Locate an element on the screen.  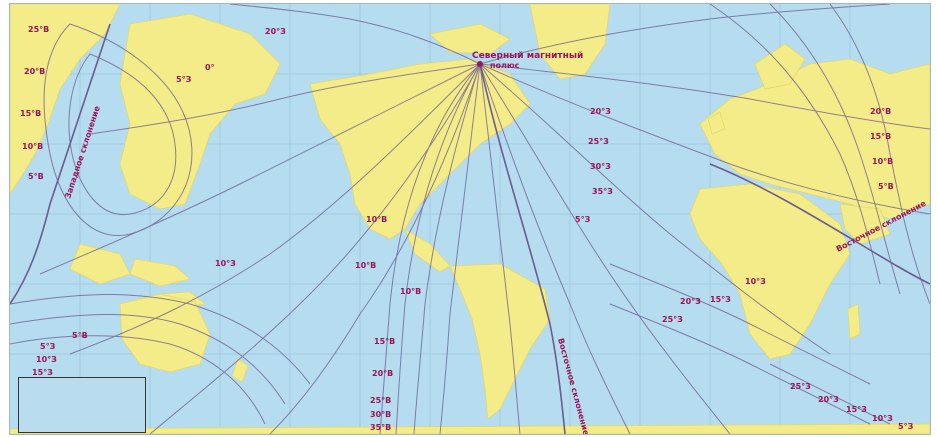
pole-label-line2: полюс is located at coordinates (505, 65).